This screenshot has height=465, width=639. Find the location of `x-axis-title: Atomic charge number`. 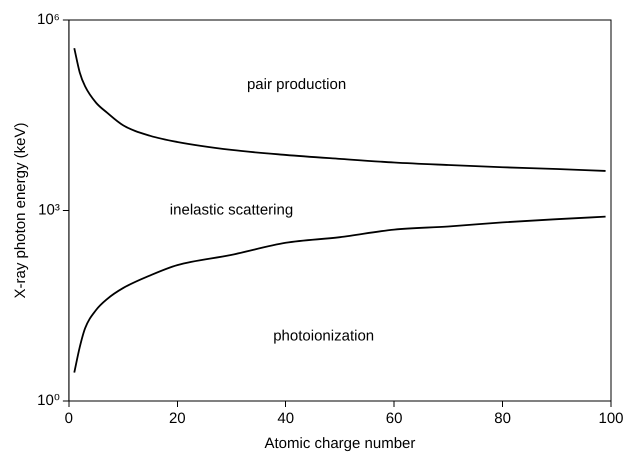

x-axis-title: Atomic charge number is located at coordinates (340, 443).